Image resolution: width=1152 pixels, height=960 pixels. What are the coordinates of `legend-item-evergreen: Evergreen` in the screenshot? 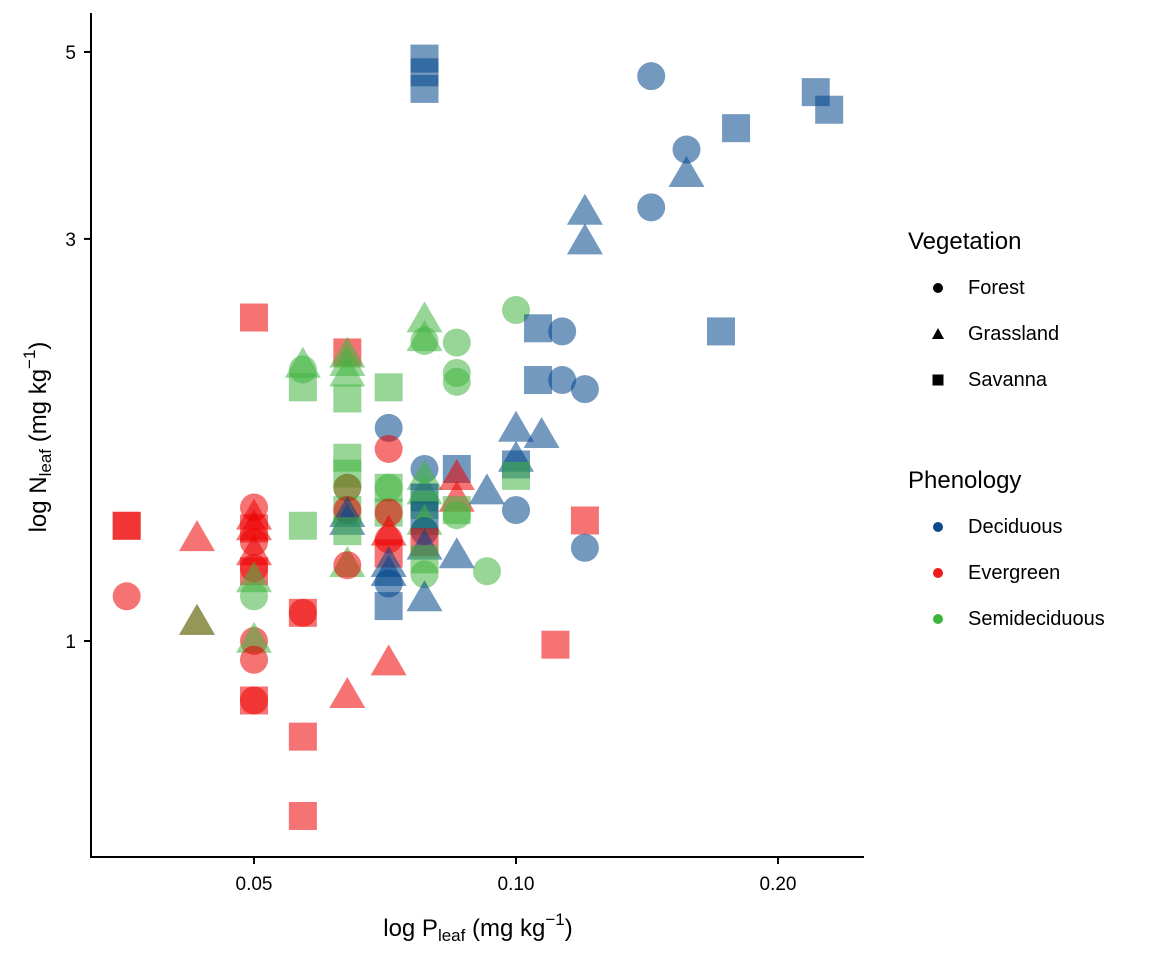 It's located at (1006, 573).